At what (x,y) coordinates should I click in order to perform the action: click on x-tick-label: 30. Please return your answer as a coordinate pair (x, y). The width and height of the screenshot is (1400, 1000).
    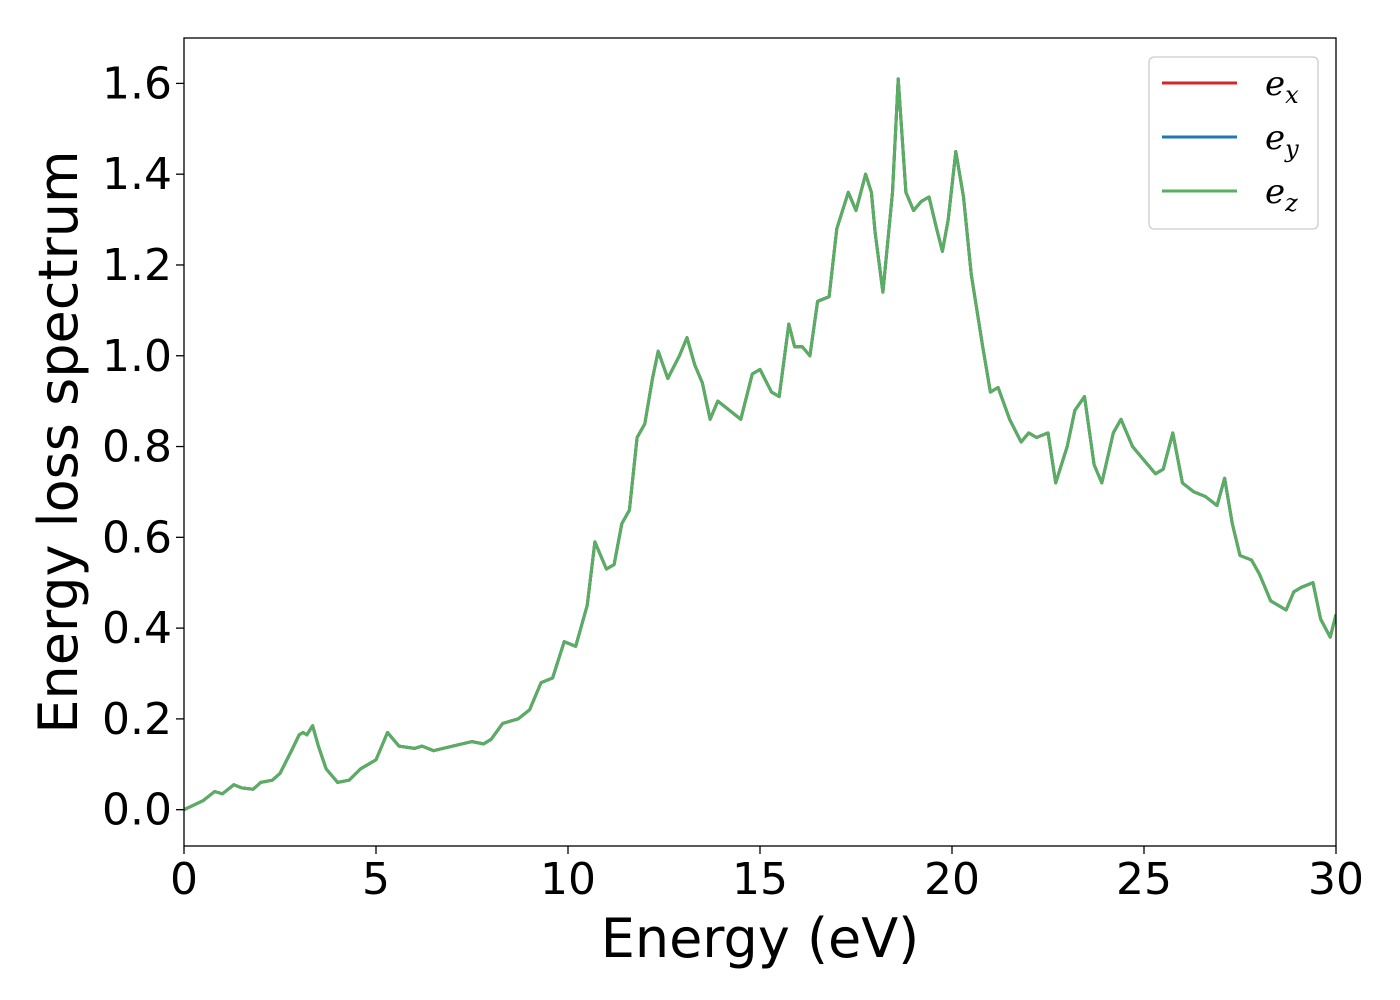
    Looking at the image, I should click on (1336, 879).